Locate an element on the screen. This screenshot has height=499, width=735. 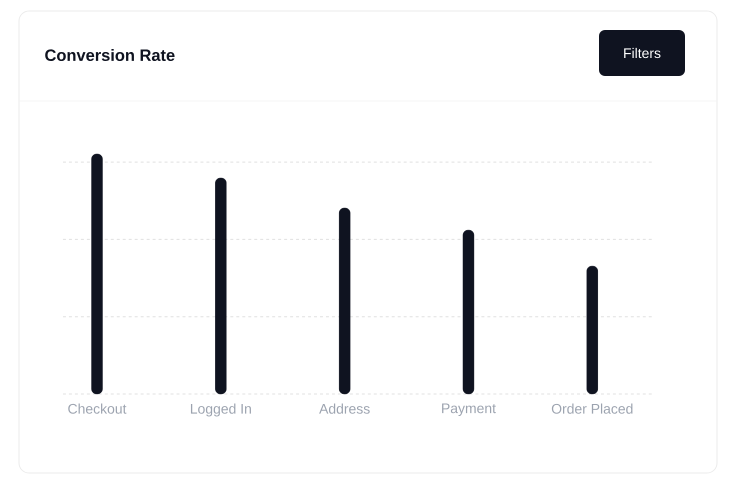
x-tick-label: Payment is located at coordinates (469, 410).